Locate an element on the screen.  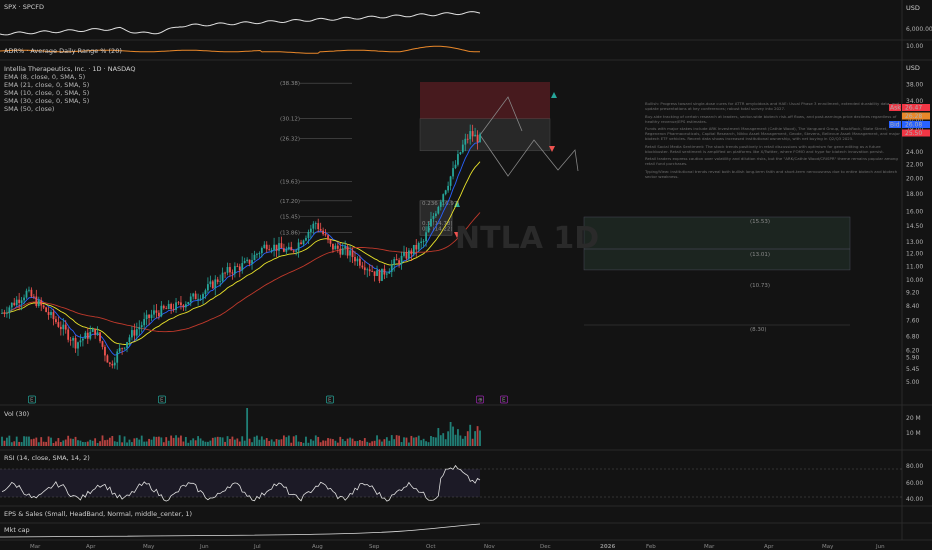
spx-axis-label: 6,000.00 is located at coordinates (919, 29).